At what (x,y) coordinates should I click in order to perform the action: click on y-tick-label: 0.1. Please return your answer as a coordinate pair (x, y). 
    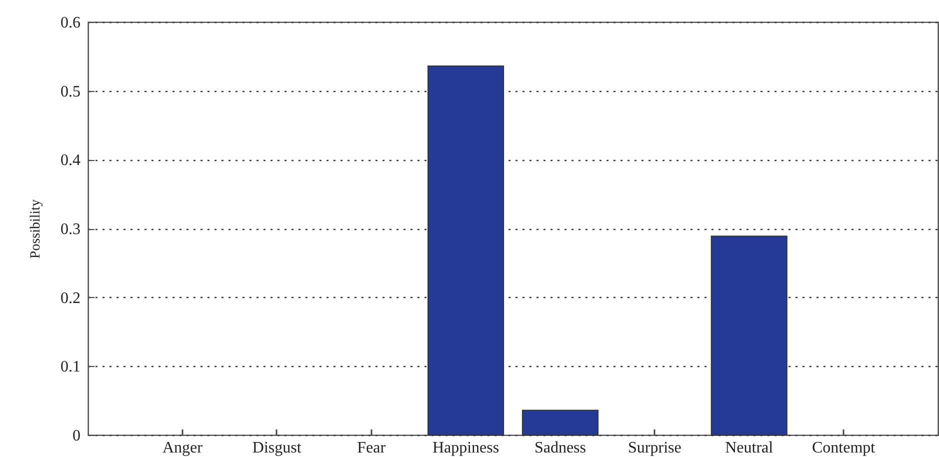
    Looking at the image, I should click on (70, 367).